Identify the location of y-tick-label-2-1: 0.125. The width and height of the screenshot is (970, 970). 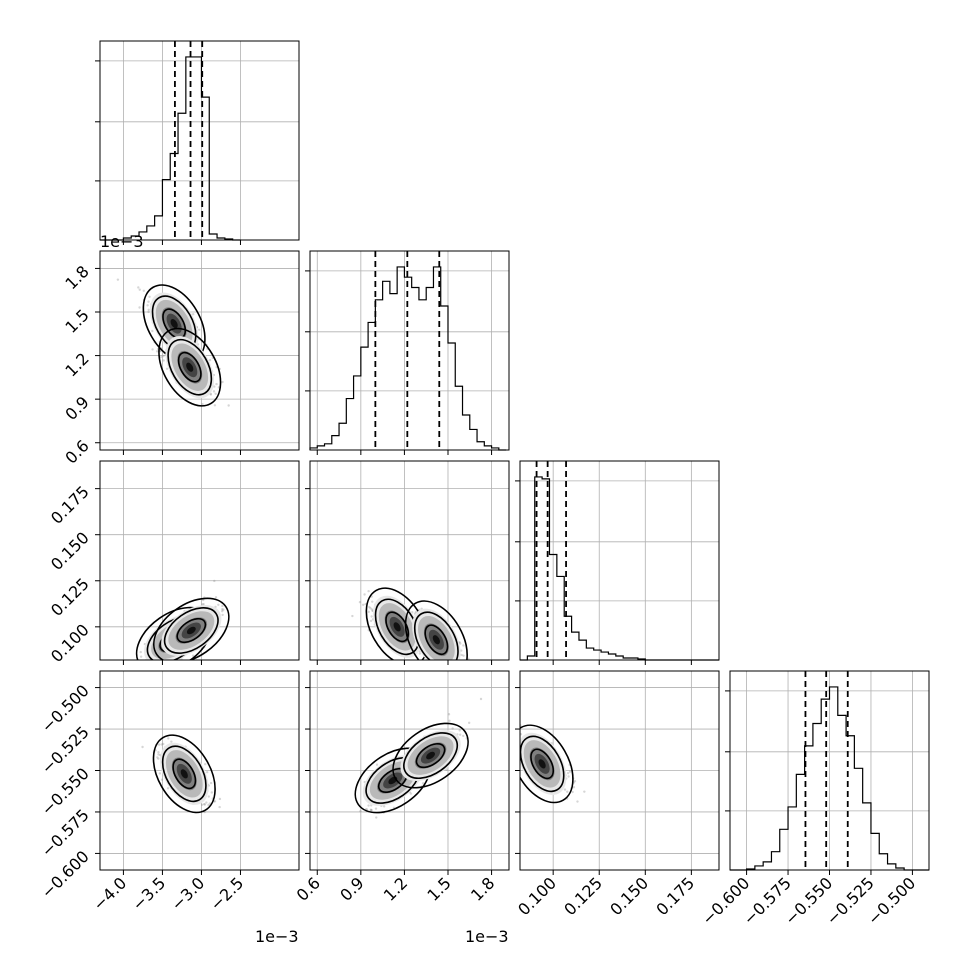
(70, 597).